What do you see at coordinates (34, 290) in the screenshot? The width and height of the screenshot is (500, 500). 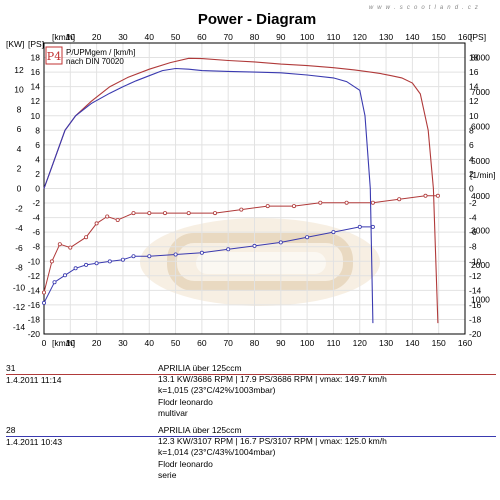 I see `ps-tick-label-left: -14` at bounding box center [34, 290].